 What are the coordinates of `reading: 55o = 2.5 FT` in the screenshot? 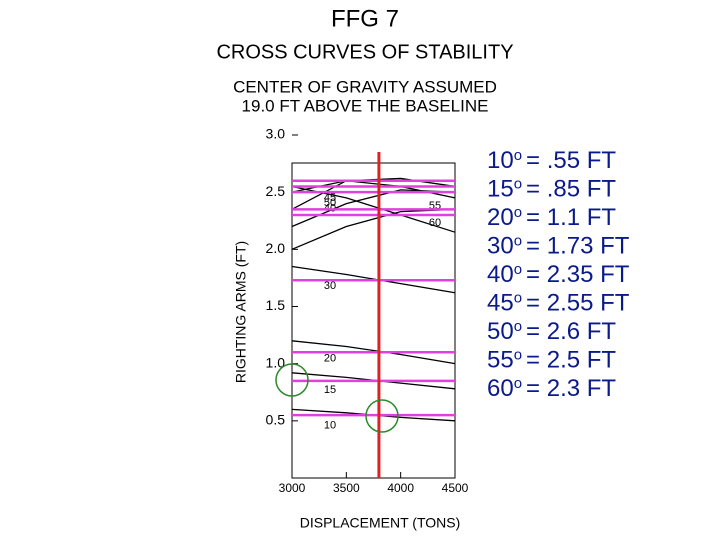 It's located at (551, 359).